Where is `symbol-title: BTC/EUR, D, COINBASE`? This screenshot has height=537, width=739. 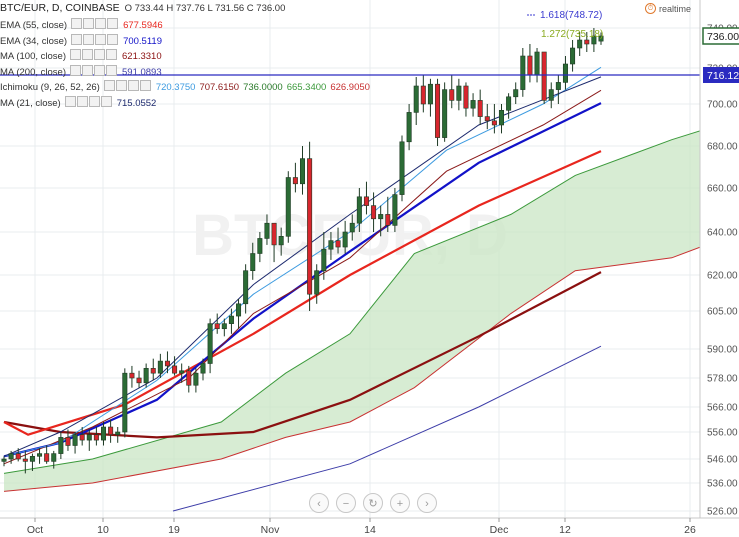 symbol-title: BTC/EUR, D, COINBASE is located at coordinates (60, 8).